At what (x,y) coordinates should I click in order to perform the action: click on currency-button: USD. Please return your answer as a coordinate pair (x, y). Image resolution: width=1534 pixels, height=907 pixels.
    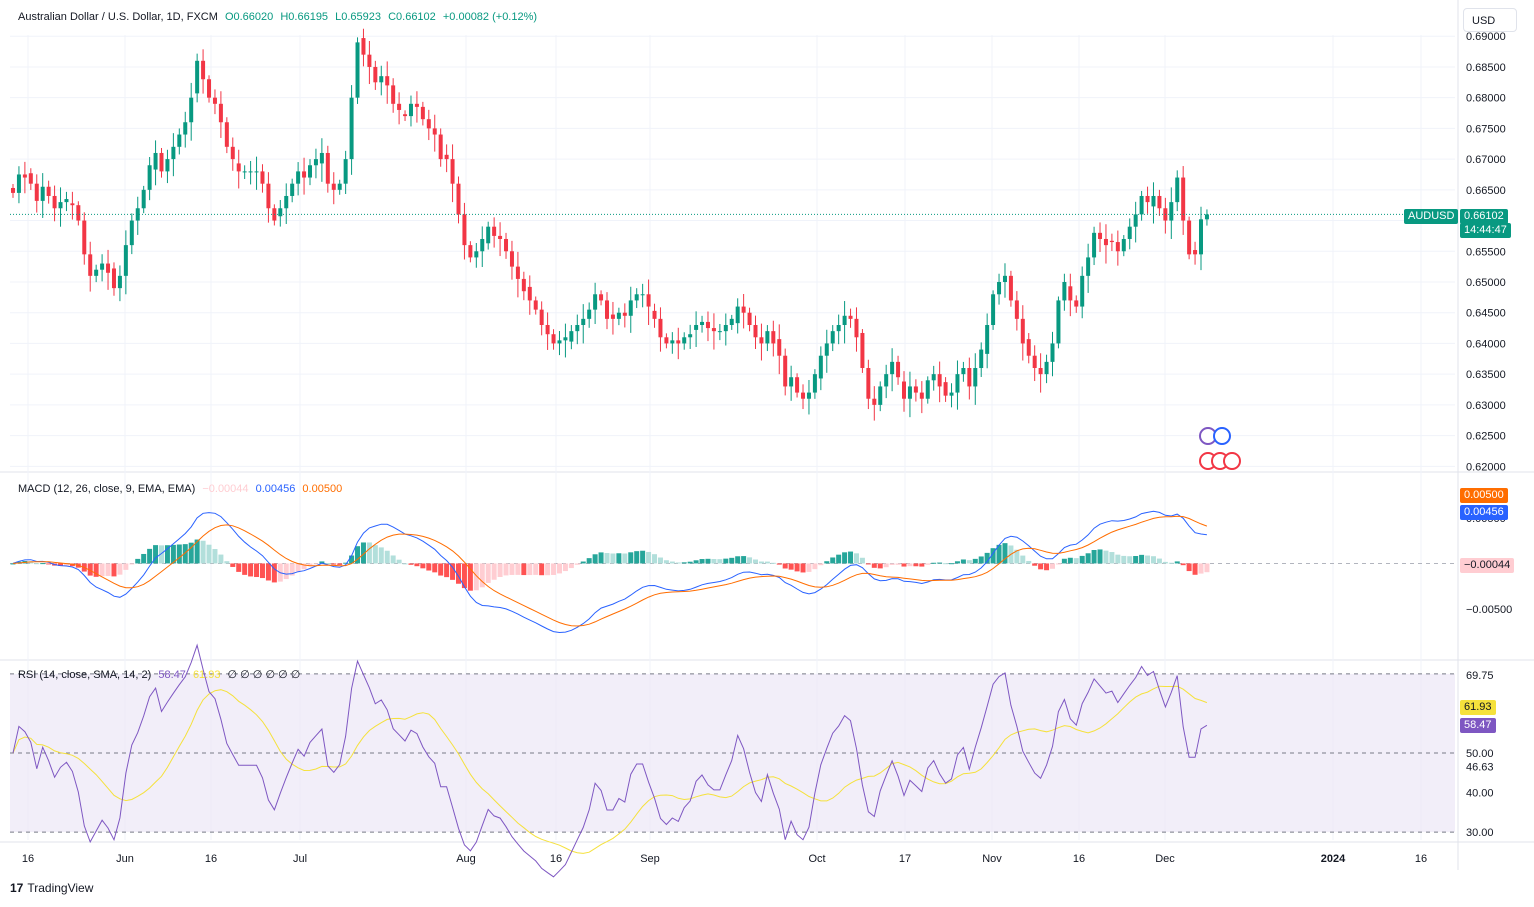
    Looking at the image, I should click on (1490, 20).